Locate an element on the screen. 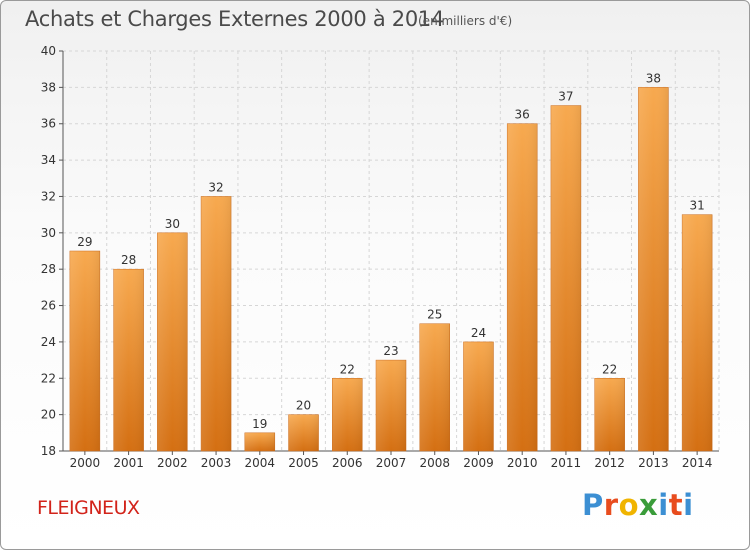 This screenshot has width=750, height=550. data-label: 37 is located at coordinates (565, 97).